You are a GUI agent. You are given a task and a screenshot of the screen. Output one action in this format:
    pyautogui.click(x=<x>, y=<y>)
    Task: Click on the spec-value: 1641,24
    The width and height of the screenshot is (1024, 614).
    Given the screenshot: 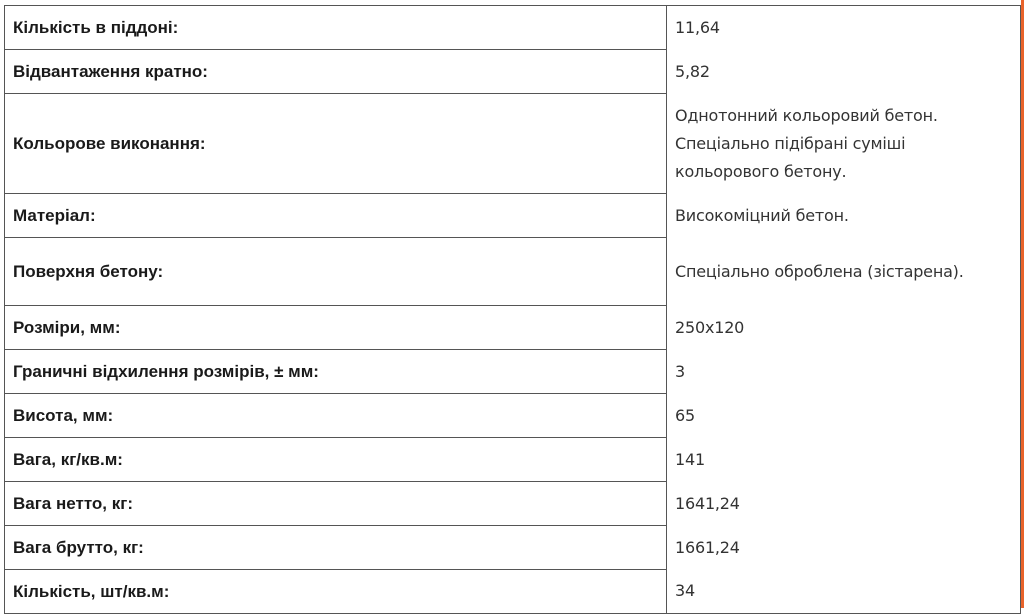 What is the action you would take?
    pyautogui.click(x=843, y=503)
    